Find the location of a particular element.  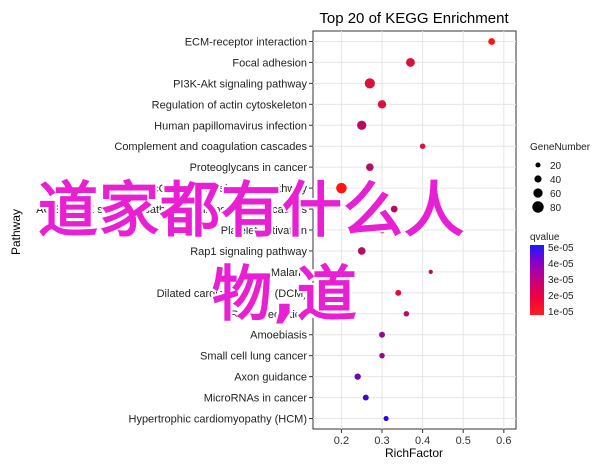

x-tick-label: 0.5 is located at coordinates (463, 441).